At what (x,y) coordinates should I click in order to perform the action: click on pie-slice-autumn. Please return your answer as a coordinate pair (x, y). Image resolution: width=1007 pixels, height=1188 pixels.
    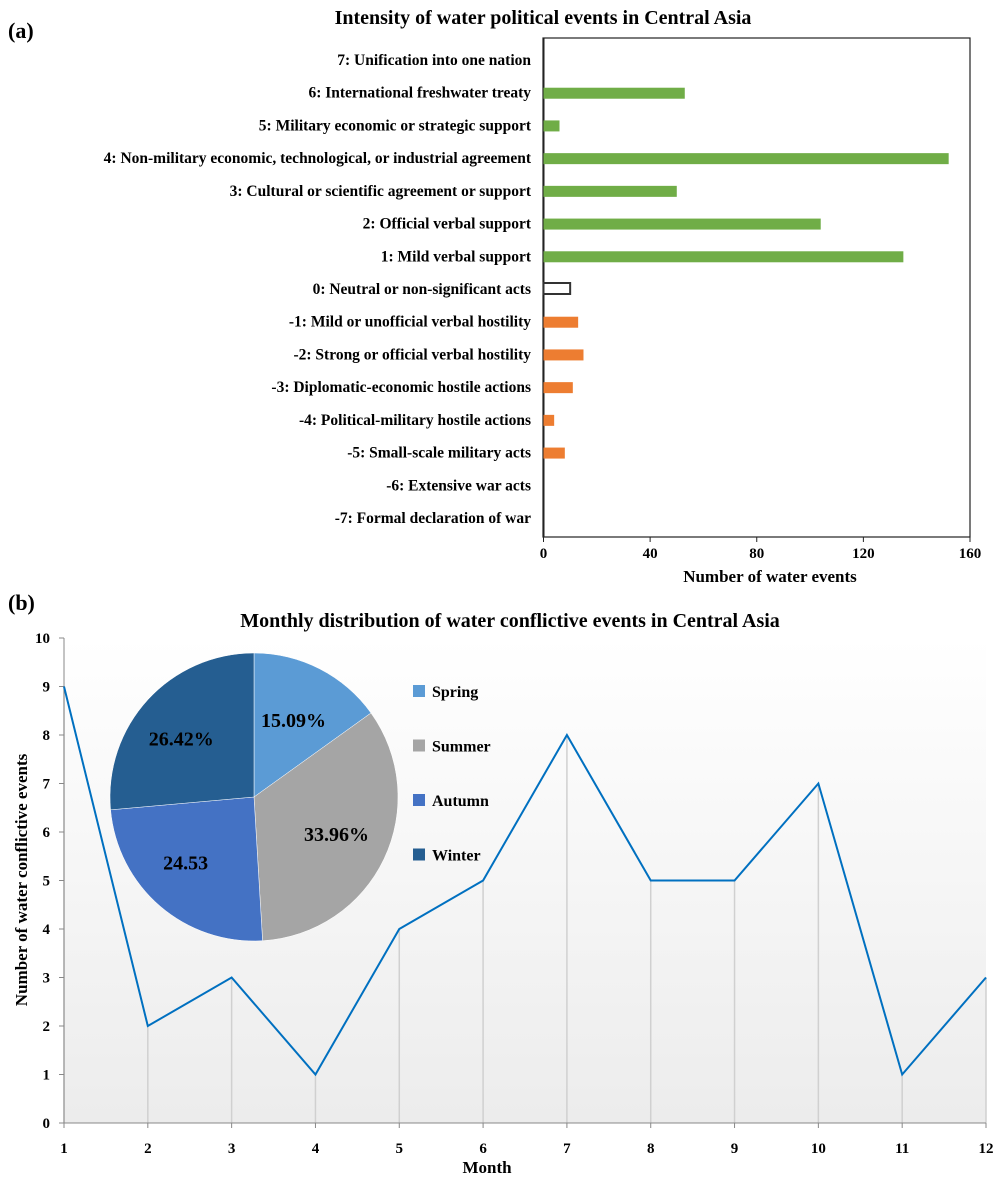
    Looking at the image, I should click on (186, 869).